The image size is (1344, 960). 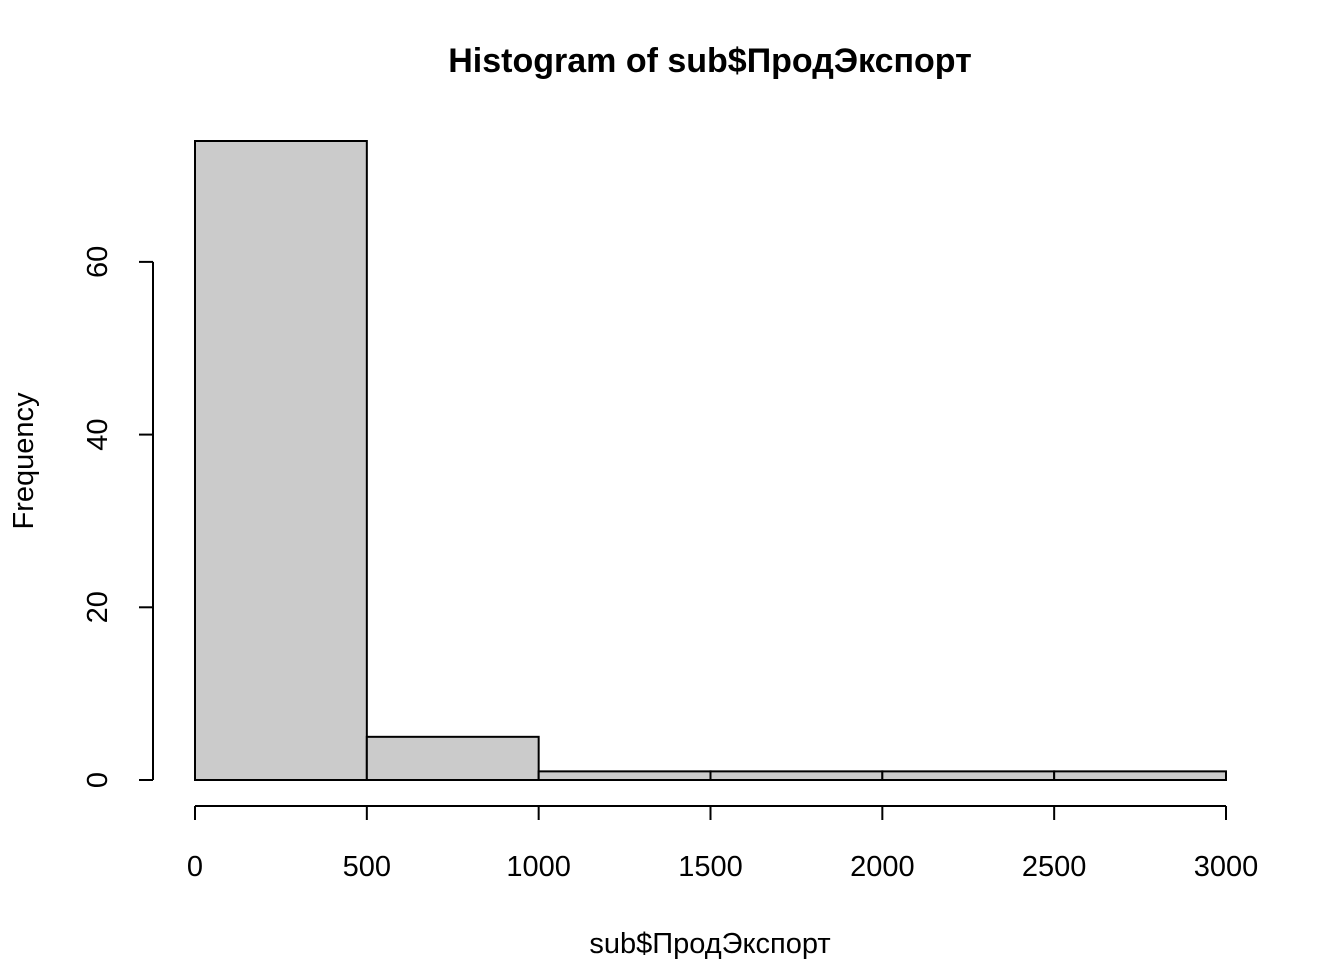 I want to click on y-axis-label: Frequency, so click(x=24, y=461).